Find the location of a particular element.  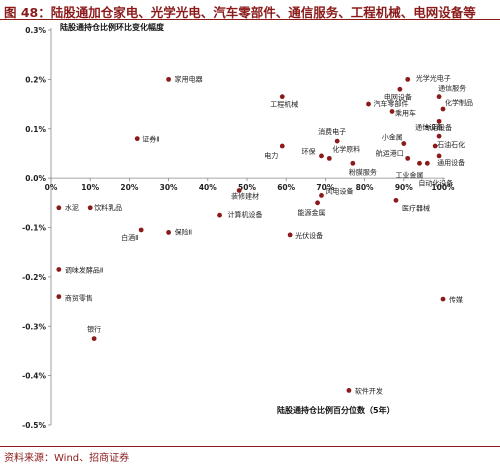

x-tick-label: 70% is located at coordinates (325, 187).